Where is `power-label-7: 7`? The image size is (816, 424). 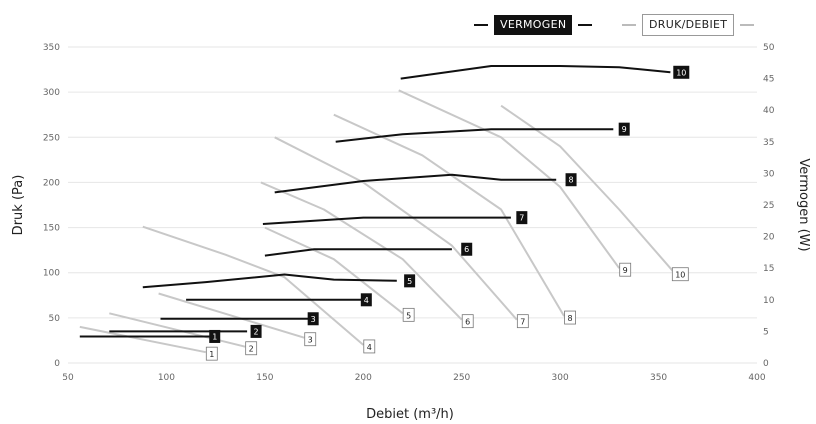
power-label-7: 7 is located at coordinates (521, 218).